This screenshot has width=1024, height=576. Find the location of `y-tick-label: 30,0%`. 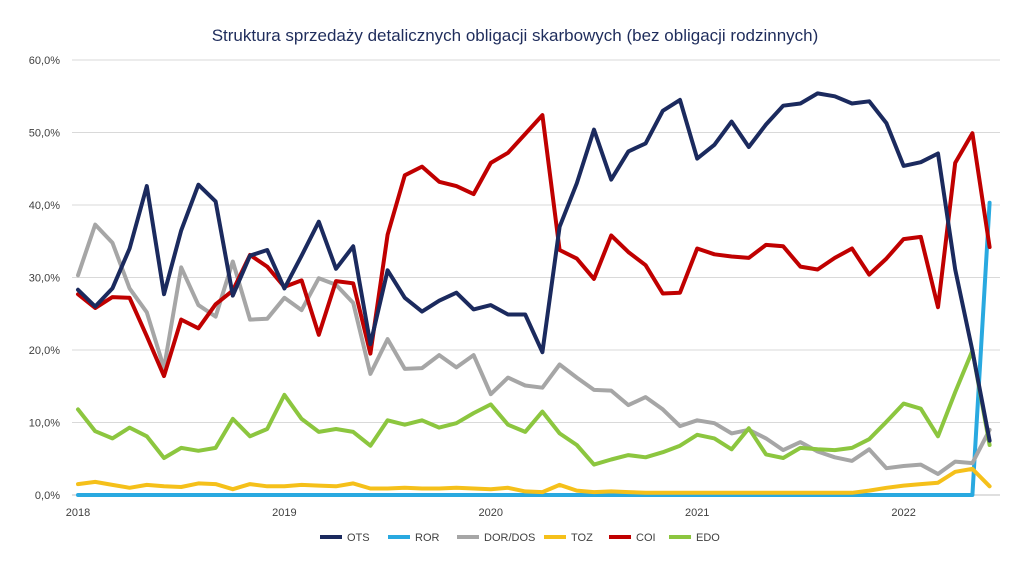

y-tick-label: 30,0% is located at coordinates (44, 279).